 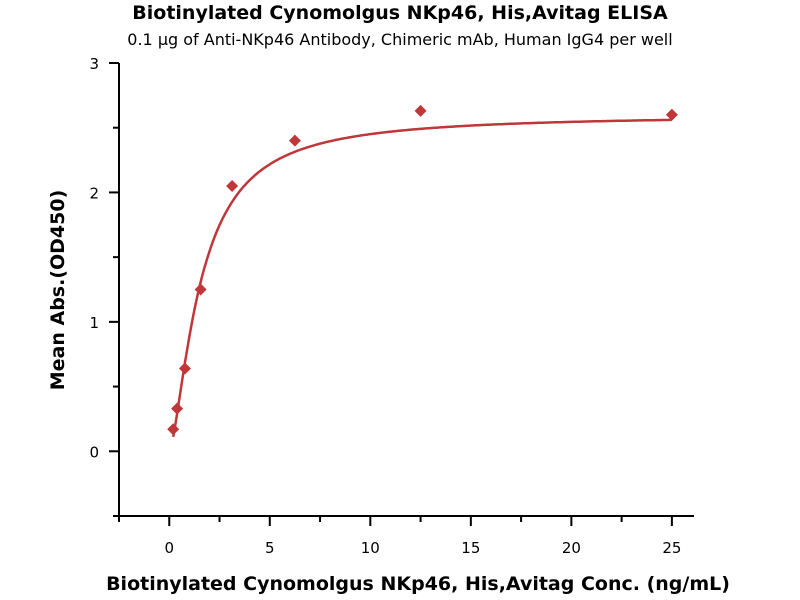 I want to click on x-tick-label: 5, so click(x=270, y=548).